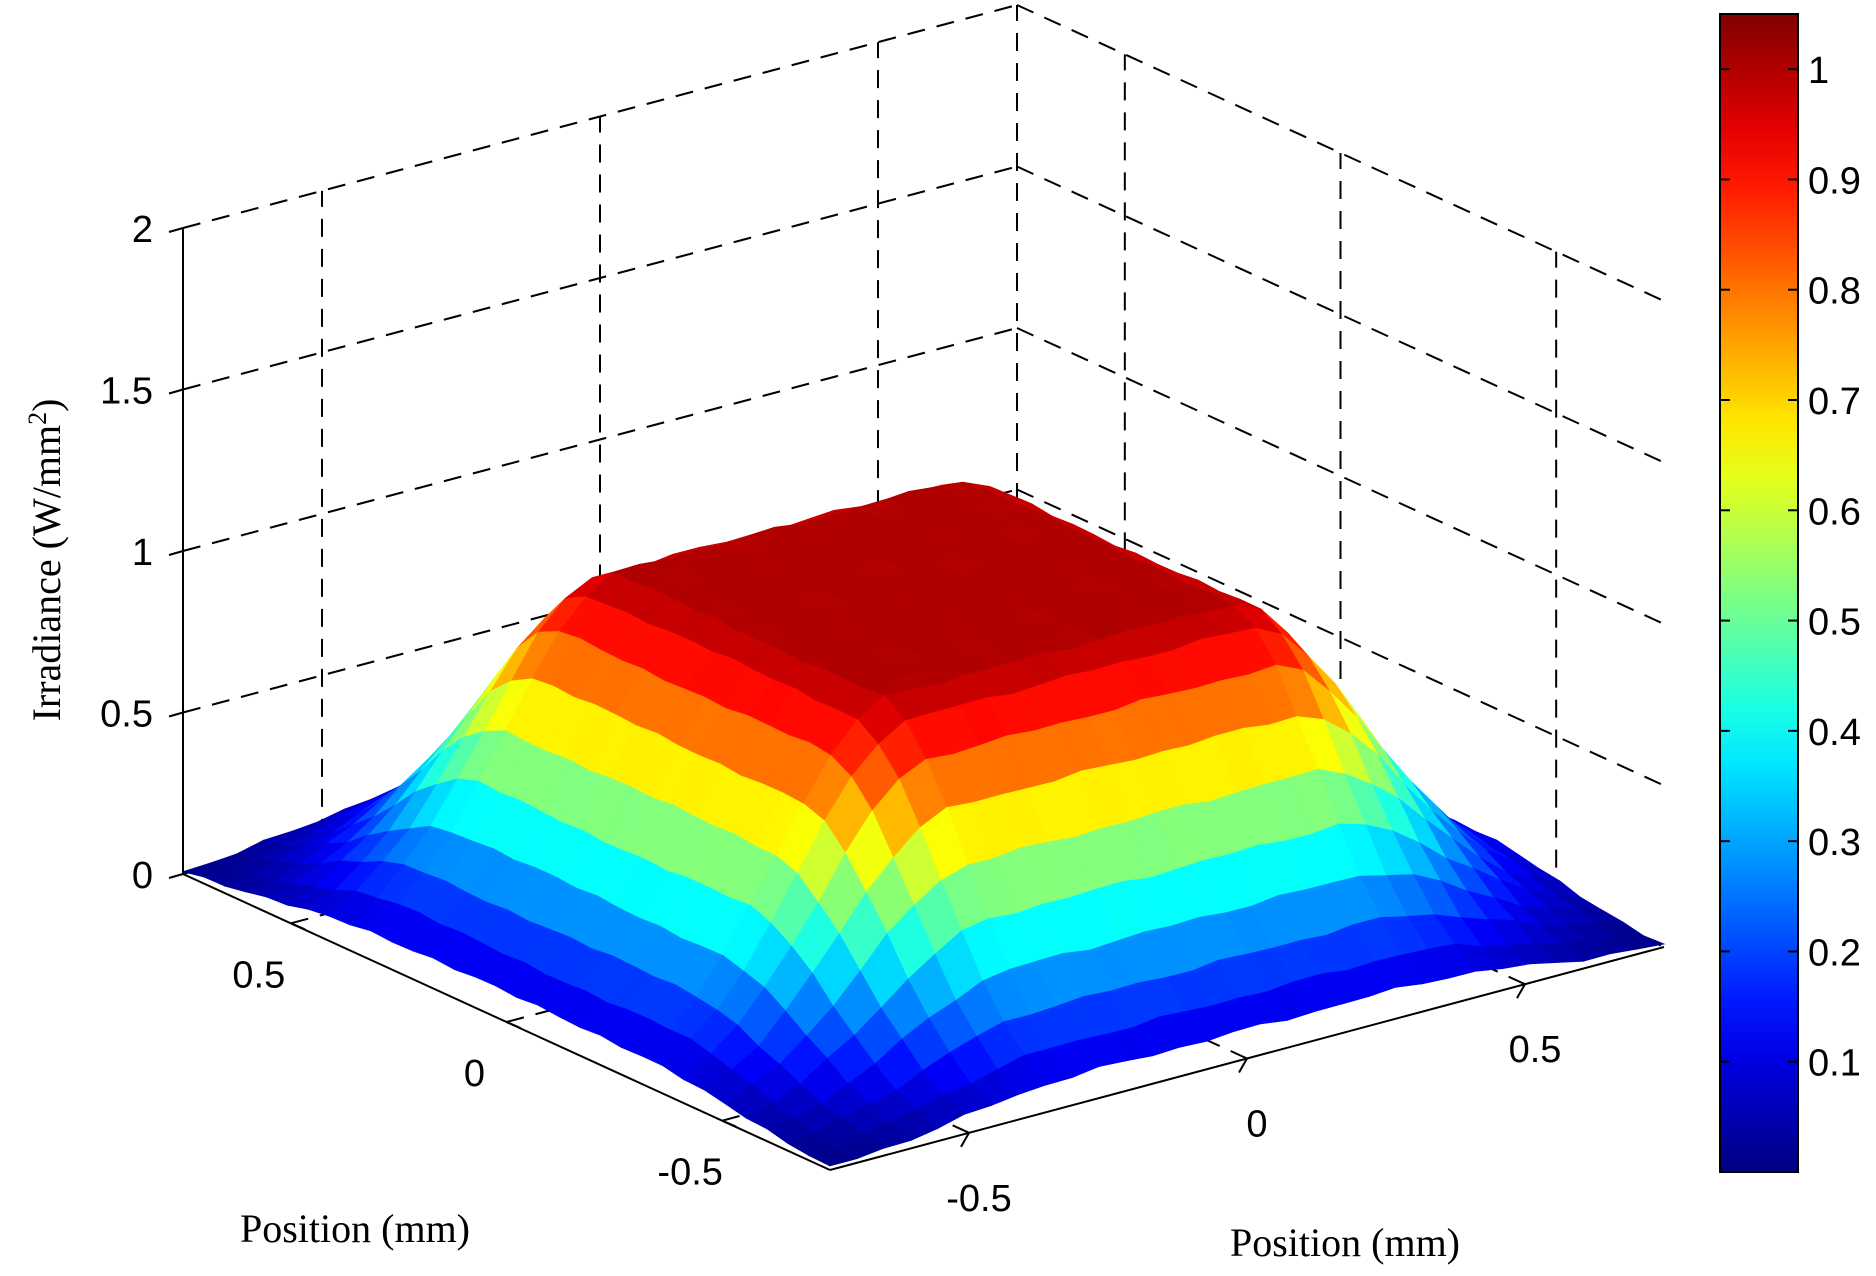 Image resolution: width=1876 pixels, height=1276 pixels. Describe the element at coordinates (46, 560) in the screenshot. I see `z-axis-label: Irradiance (W/mm2)` at that location.